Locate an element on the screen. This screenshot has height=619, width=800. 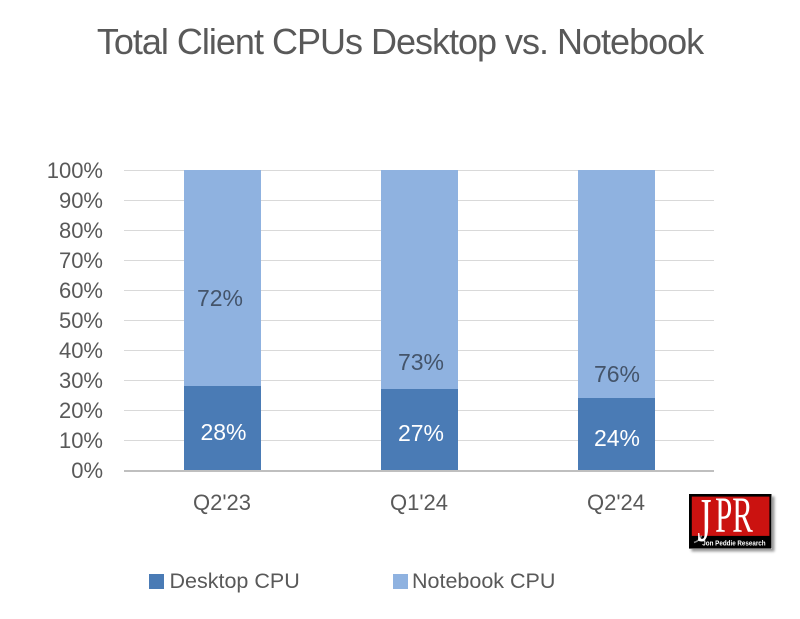
svg-text: Jon Peddie Research is located at coordinates (733, 544).